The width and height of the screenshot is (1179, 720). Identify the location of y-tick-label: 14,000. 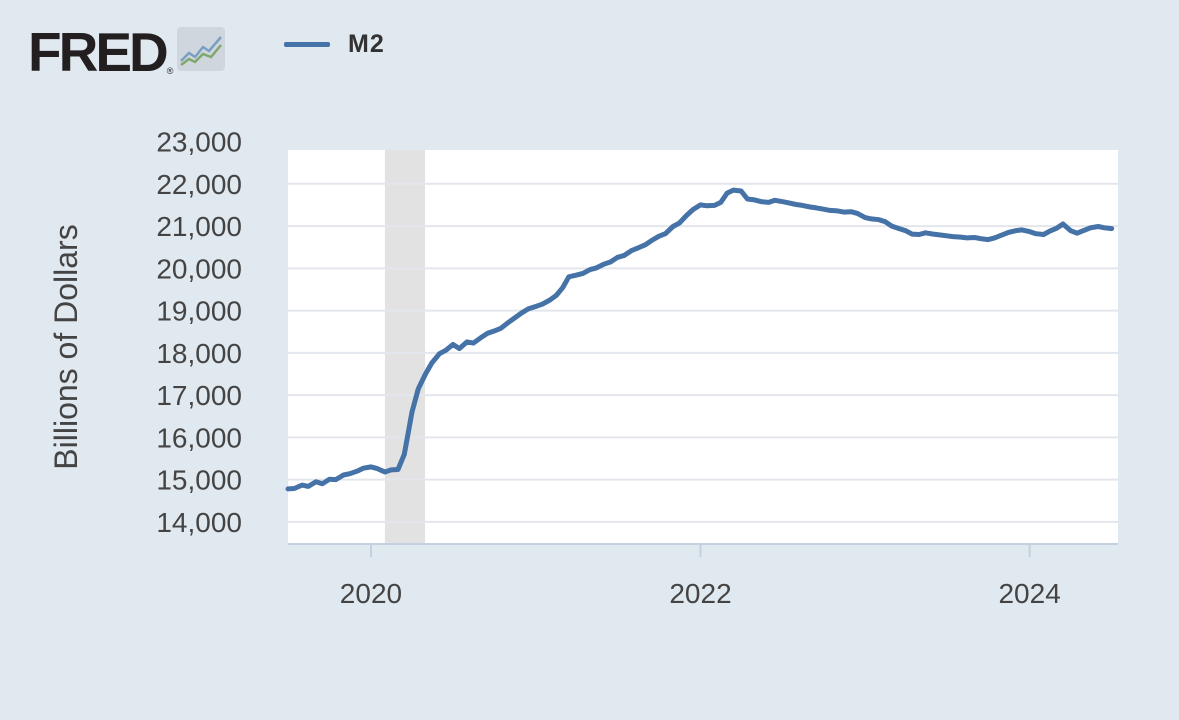
(199, 522).